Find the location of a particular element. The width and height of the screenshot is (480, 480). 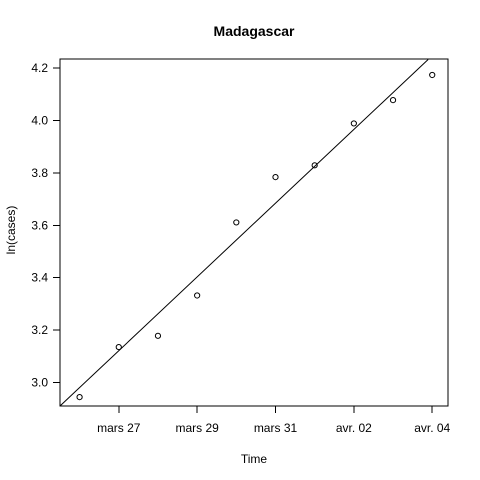

x-tick-label: avr. 02 is located at coordinates (354, 428).